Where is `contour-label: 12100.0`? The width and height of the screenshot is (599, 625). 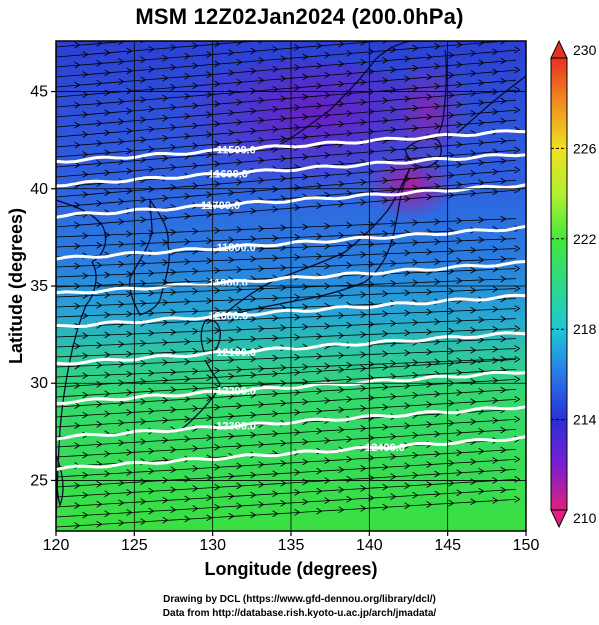
contour-label: 12100.0 is located at coordinates (236, 353).